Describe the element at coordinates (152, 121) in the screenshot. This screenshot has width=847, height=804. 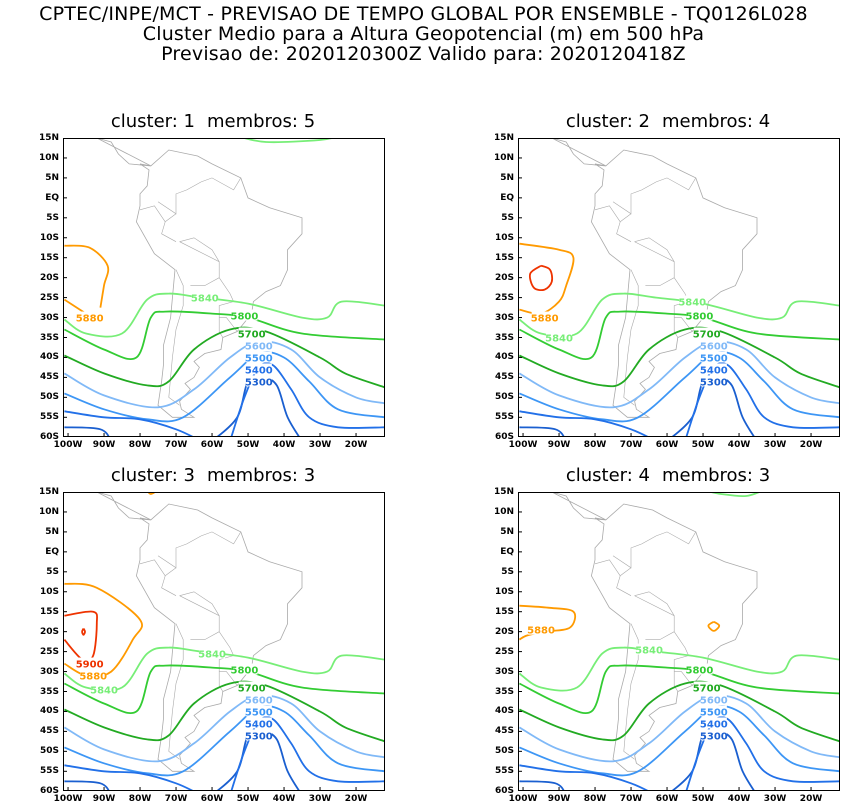
I see `cluster-label: cluster: 1` at that location.